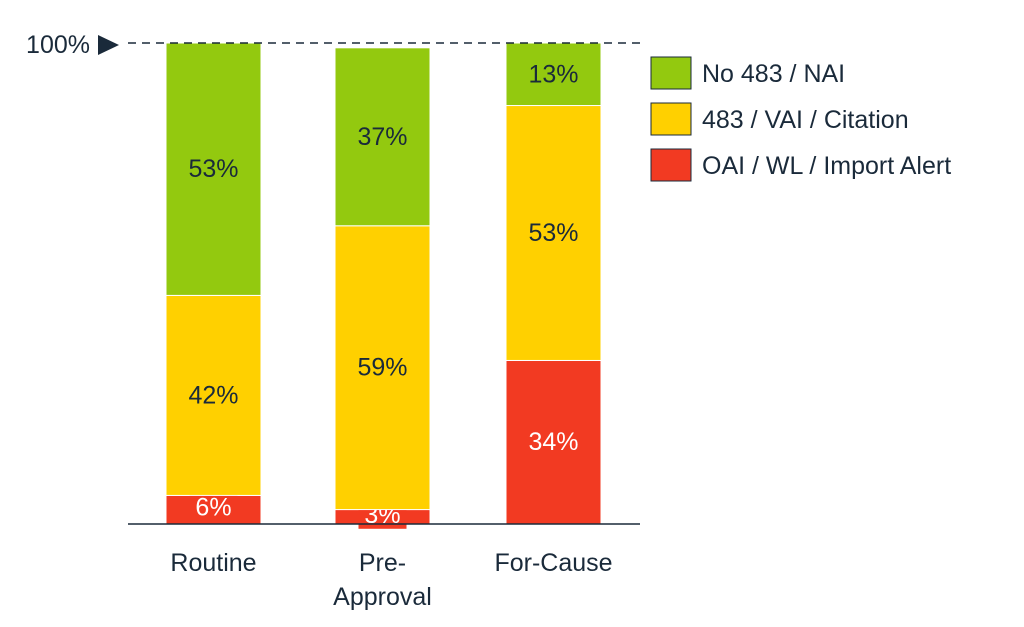 This screenshot has height=627, width=1024. Describe the element at coordinates (382, 368) in the screenshot. I see `data-label-pre-approval-483-vai-citation: 59%` at that location.